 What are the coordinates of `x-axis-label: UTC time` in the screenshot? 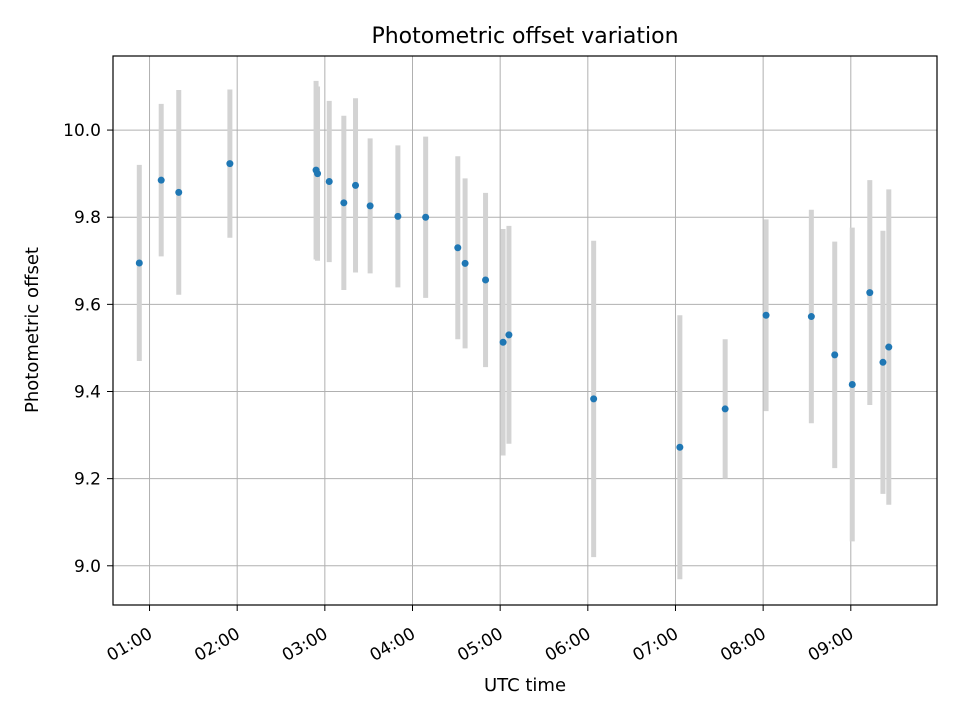 It's located at (525, 685).